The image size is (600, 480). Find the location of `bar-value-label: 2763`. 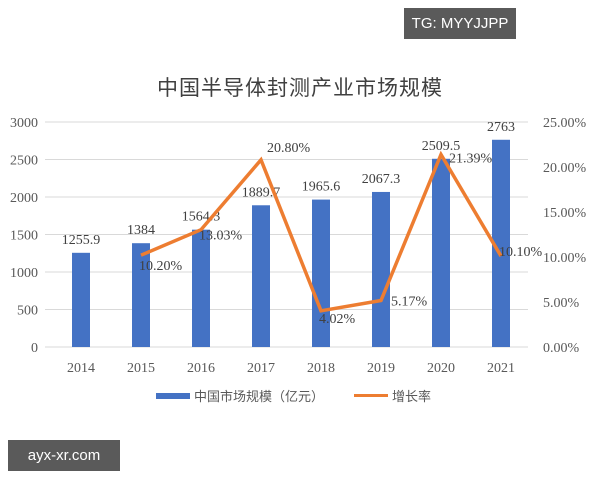

bar-value-label: 2763 is located at coordinates (501, 127).